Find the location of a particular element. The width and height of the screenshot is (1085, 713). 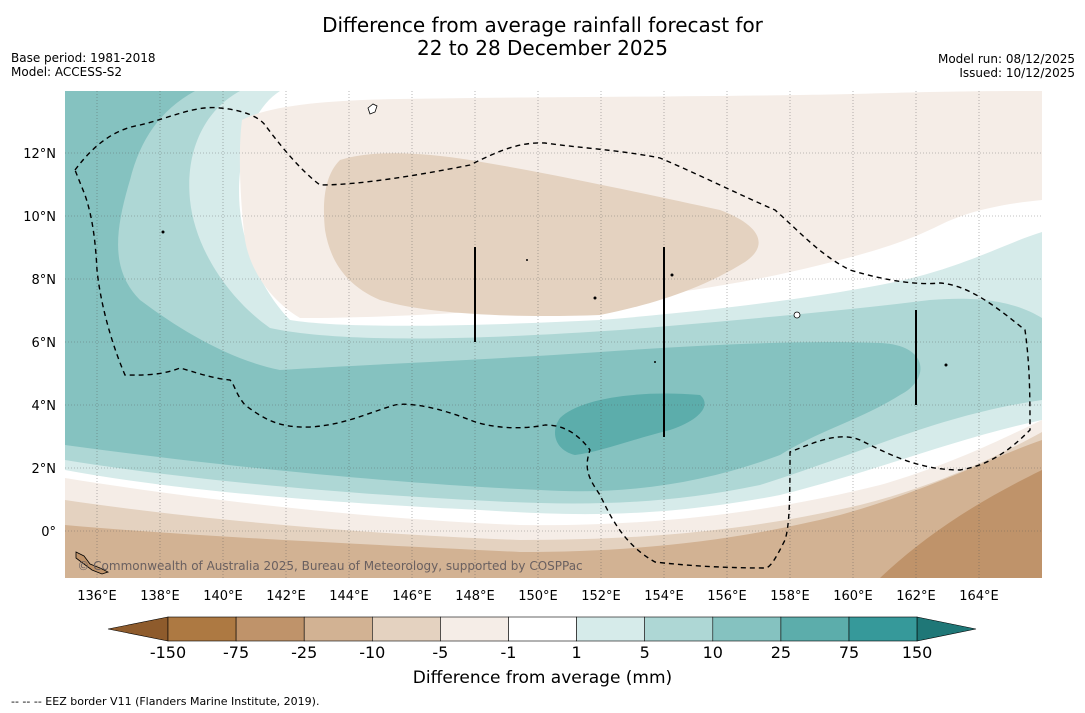

y-tick-label: 0° is located at coordinates (48, 532).